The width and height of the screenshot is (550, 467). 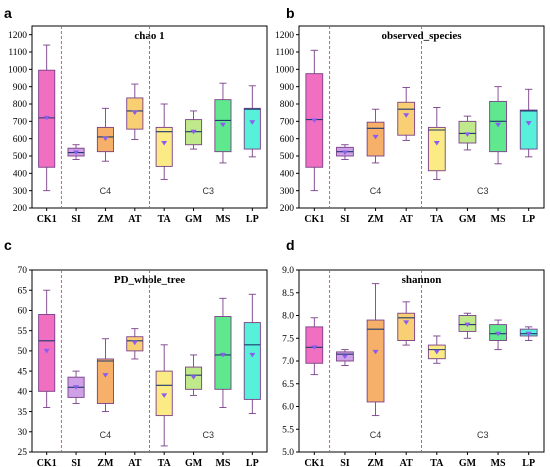 What do you see at coordinates (288, 339) in the screenshot?
I see `y-tick-label: 7.5` at bounding box center [288, 339].